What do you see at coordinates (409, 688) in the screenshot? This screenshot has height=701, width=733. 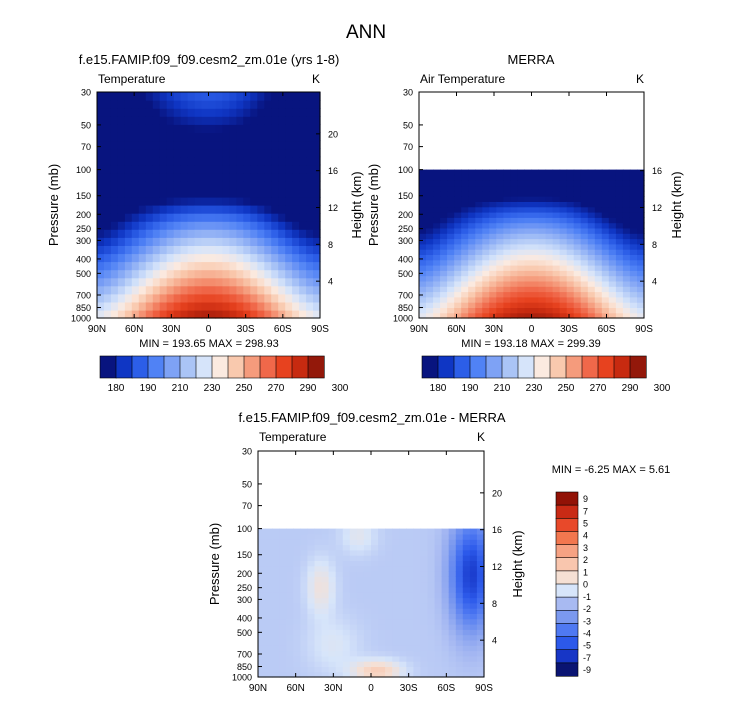 I see `x-tick-label: 30S` at bounding box center [409, 688].